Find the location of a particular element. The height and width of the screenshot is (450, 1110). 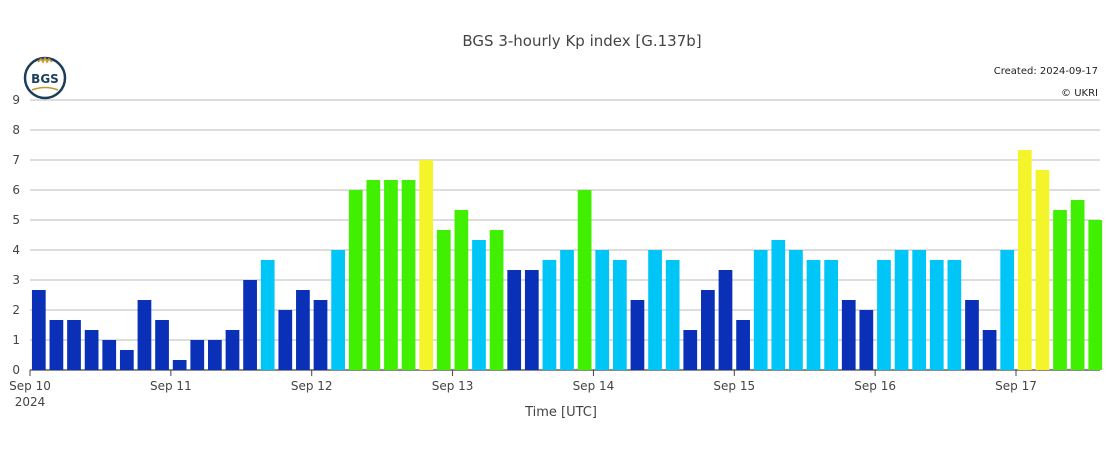

y-tick-label: 5 is located at coordinates (16, 220).